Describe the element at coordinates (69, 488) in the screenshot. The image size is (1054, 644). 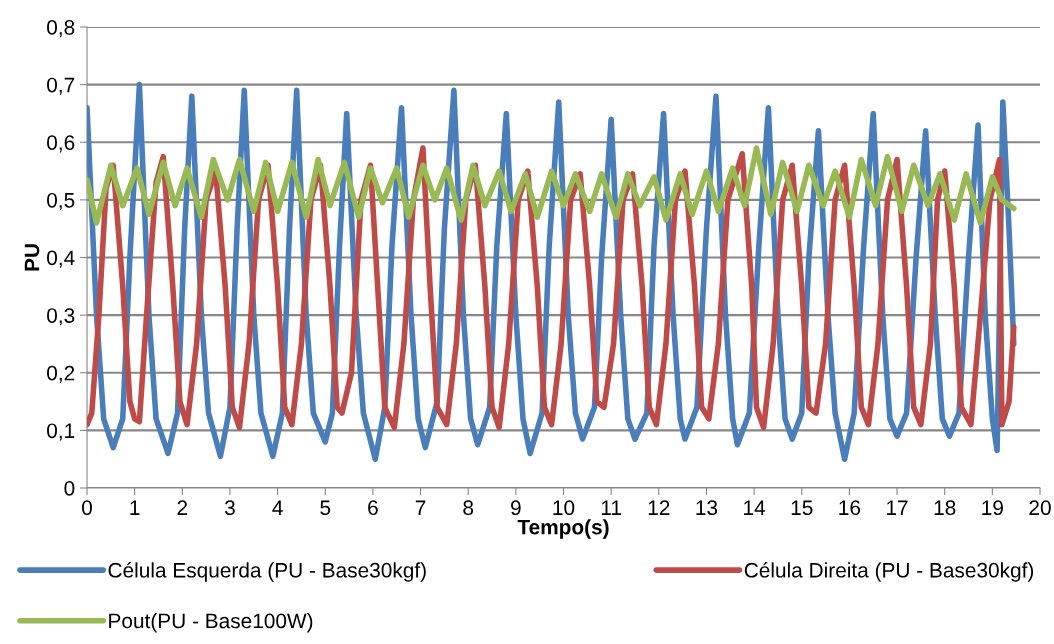
I see `y-tick-label: 0` at that location.